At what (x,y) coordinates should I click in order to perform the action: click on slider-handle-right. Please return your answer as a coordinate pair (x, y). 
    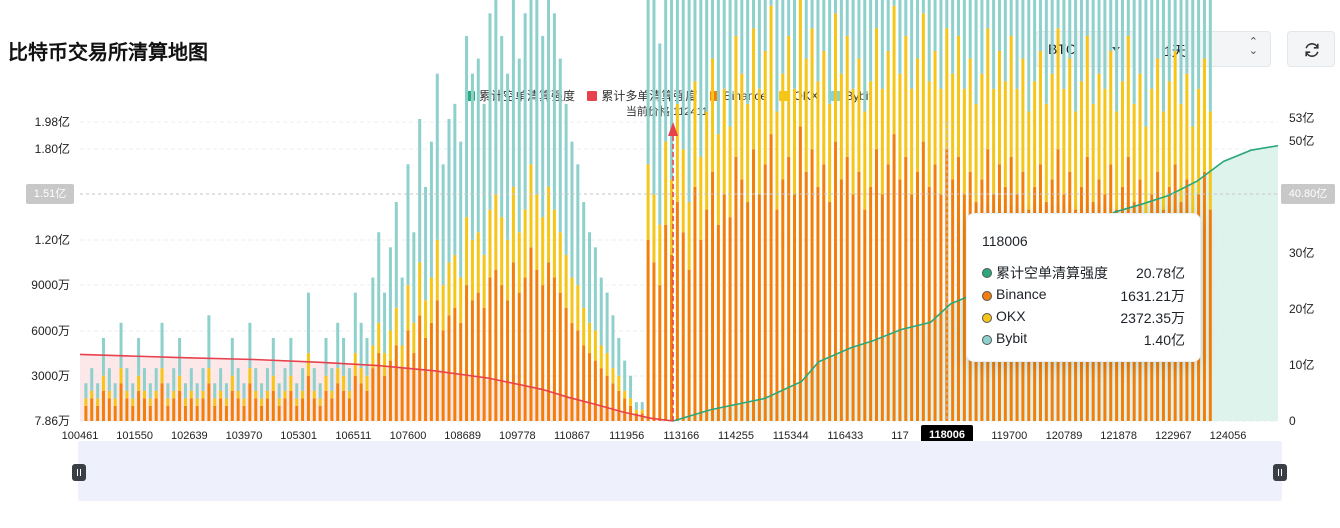
    Looking at the image, I should click on (1280, 472).